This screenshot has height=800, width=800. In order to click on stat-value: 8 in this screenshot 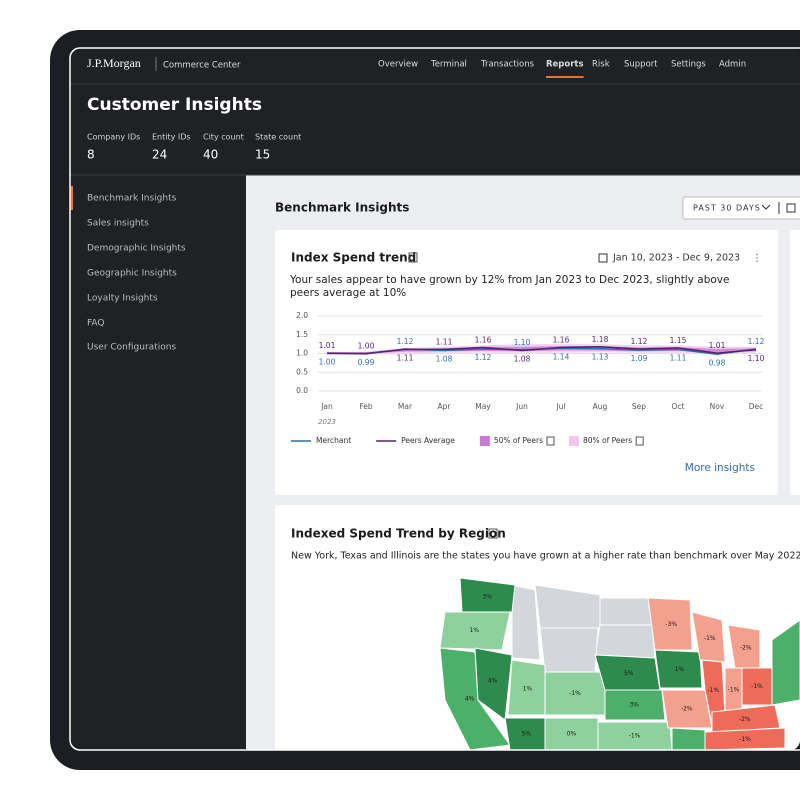, I will do `click(91, 155)`.